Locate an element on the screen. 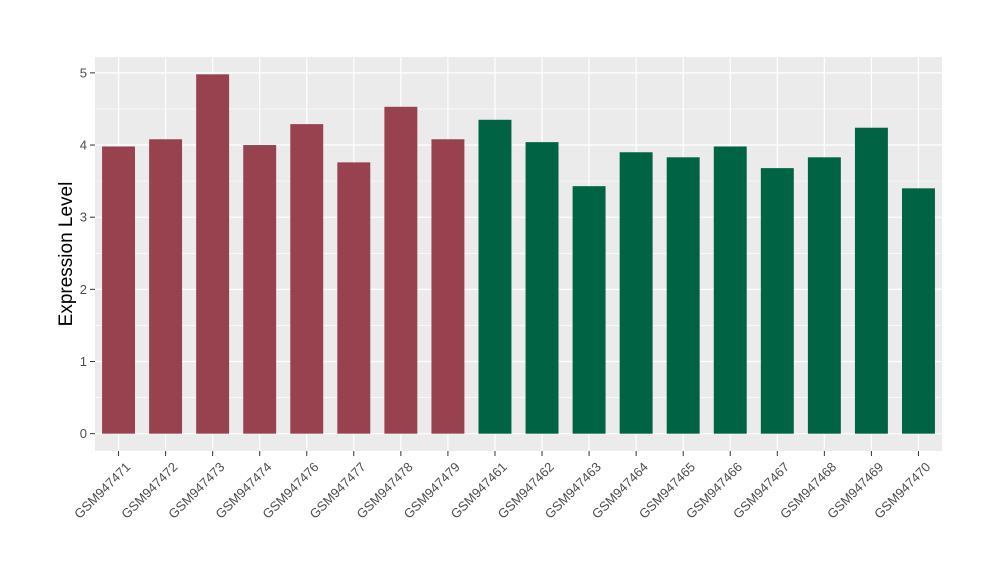 The width and height of the screenshot is (1000, 585). bar-GSM947465 is located at coordinates (683, 295).